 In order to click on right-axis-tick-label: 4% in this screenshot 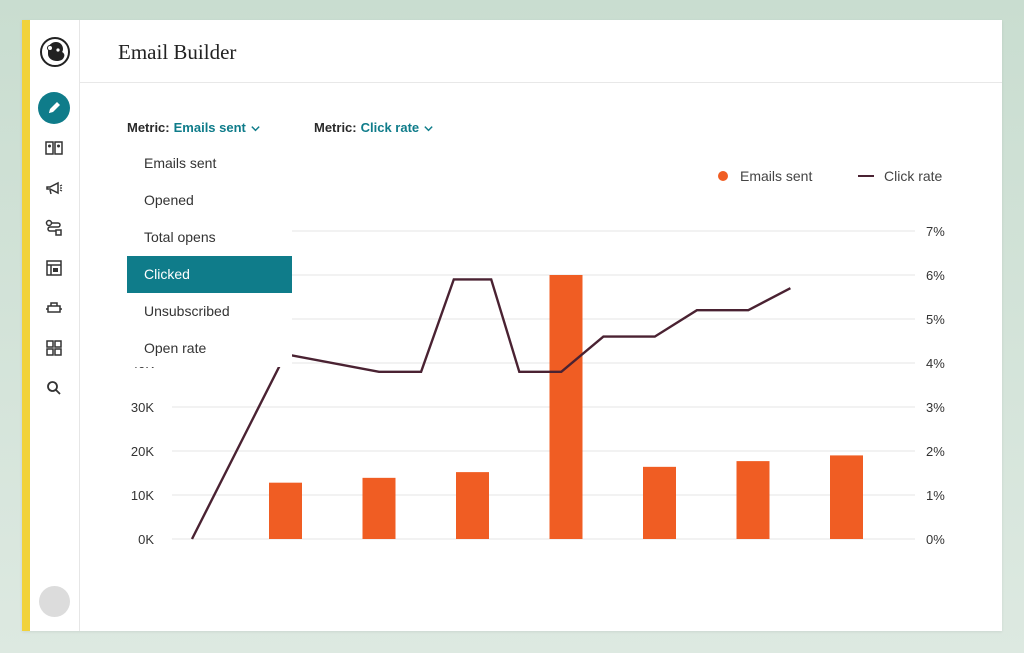, I will do `click(935, 363)`.